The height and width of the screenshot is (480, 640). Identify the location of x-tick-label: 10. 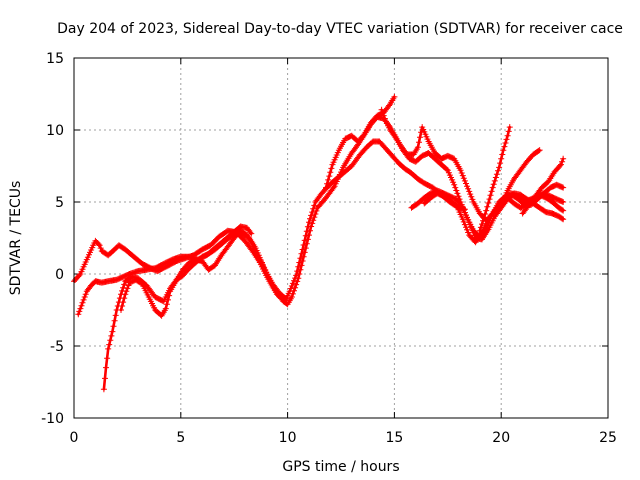
(288, 438).